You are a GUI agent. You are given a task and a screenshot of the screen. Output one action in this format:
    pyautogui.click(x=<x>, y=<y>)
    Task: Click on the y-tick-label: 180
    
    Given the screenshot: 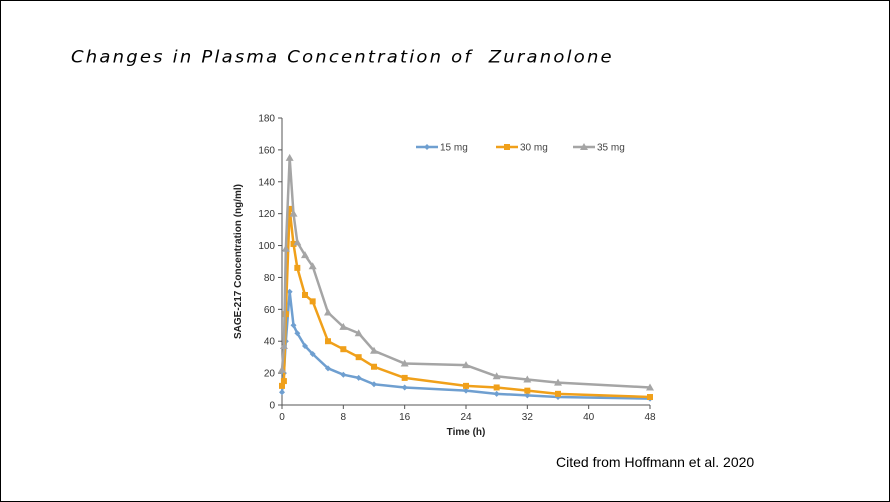 What is the action you would take?
    pyautogui.click(x=266, y=119)
    